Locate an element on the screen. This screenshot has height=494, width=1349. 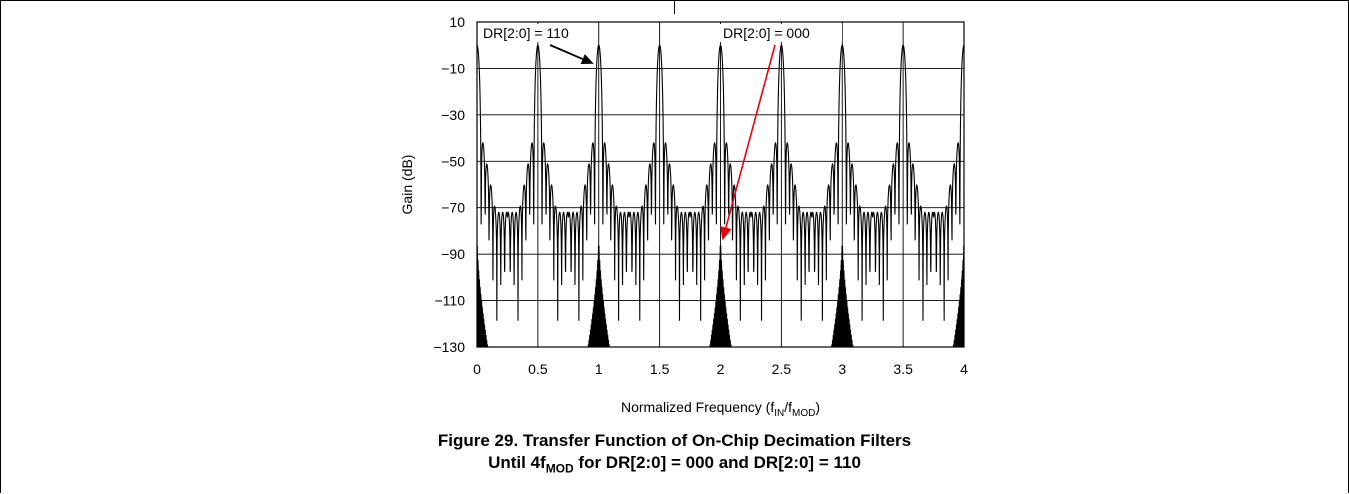
x-axis-label-sub-mod: MOD is located at coordinates (803, 413).